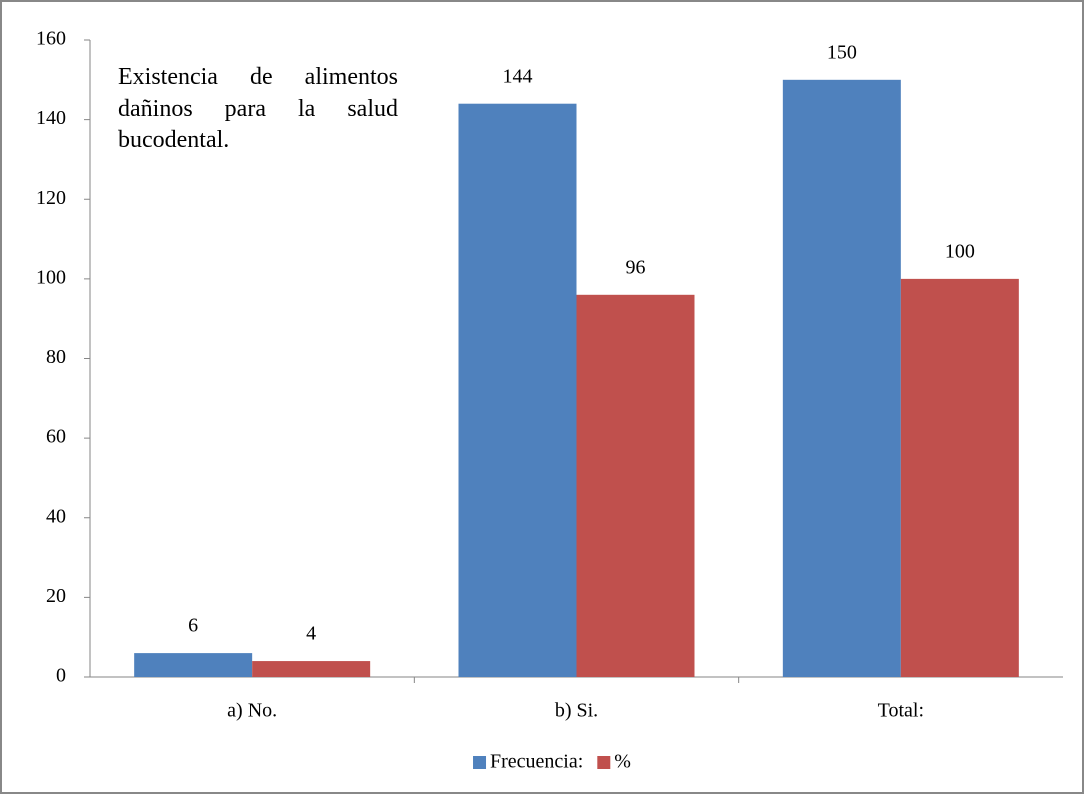 This screenshot has width=1084, height=794. I want to click on y-tick-label: 40, so click(56, 516).